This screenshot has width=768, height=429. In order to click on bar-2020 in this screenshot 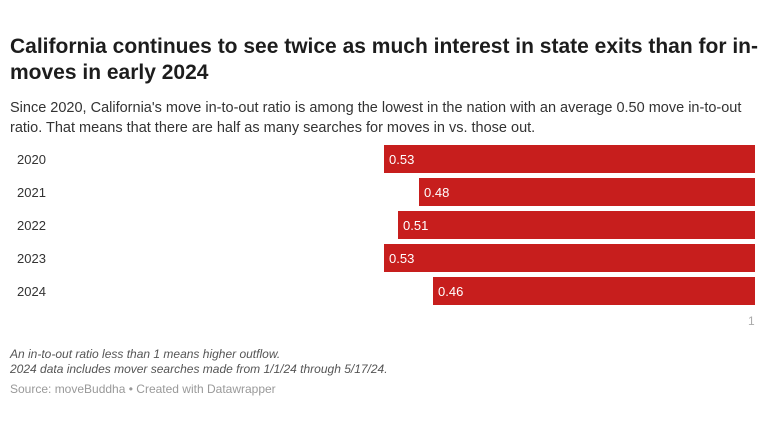, I will do `click(569, 159)`.